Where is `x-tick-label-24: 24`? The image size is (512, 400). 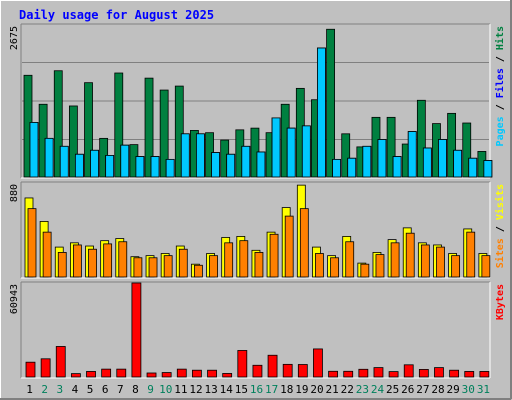 x-tick-label-24: 24 is located at coordinates (378, 389).